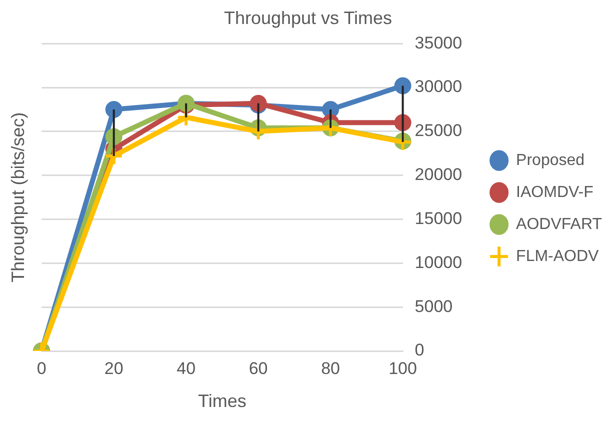 The image size is (614, 421). I want to click on x-tick-label: 20, so click(114, 368).